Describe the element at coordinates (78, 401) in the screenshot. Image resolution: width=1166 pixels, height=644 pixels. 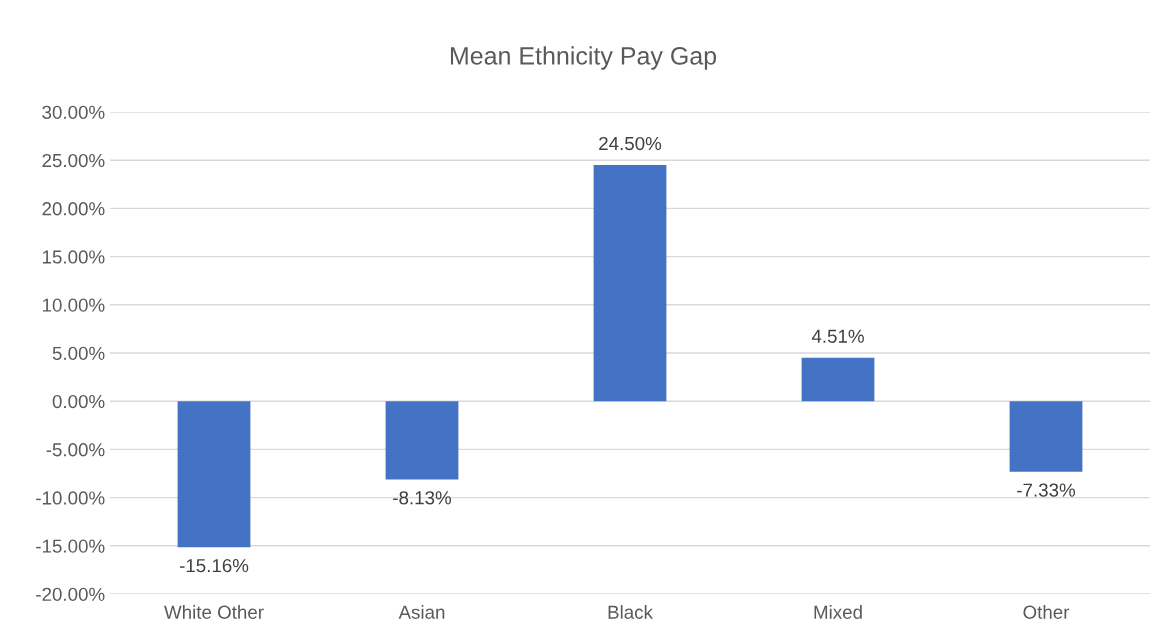
I see `y-tick-label: 0.00%` at that location.